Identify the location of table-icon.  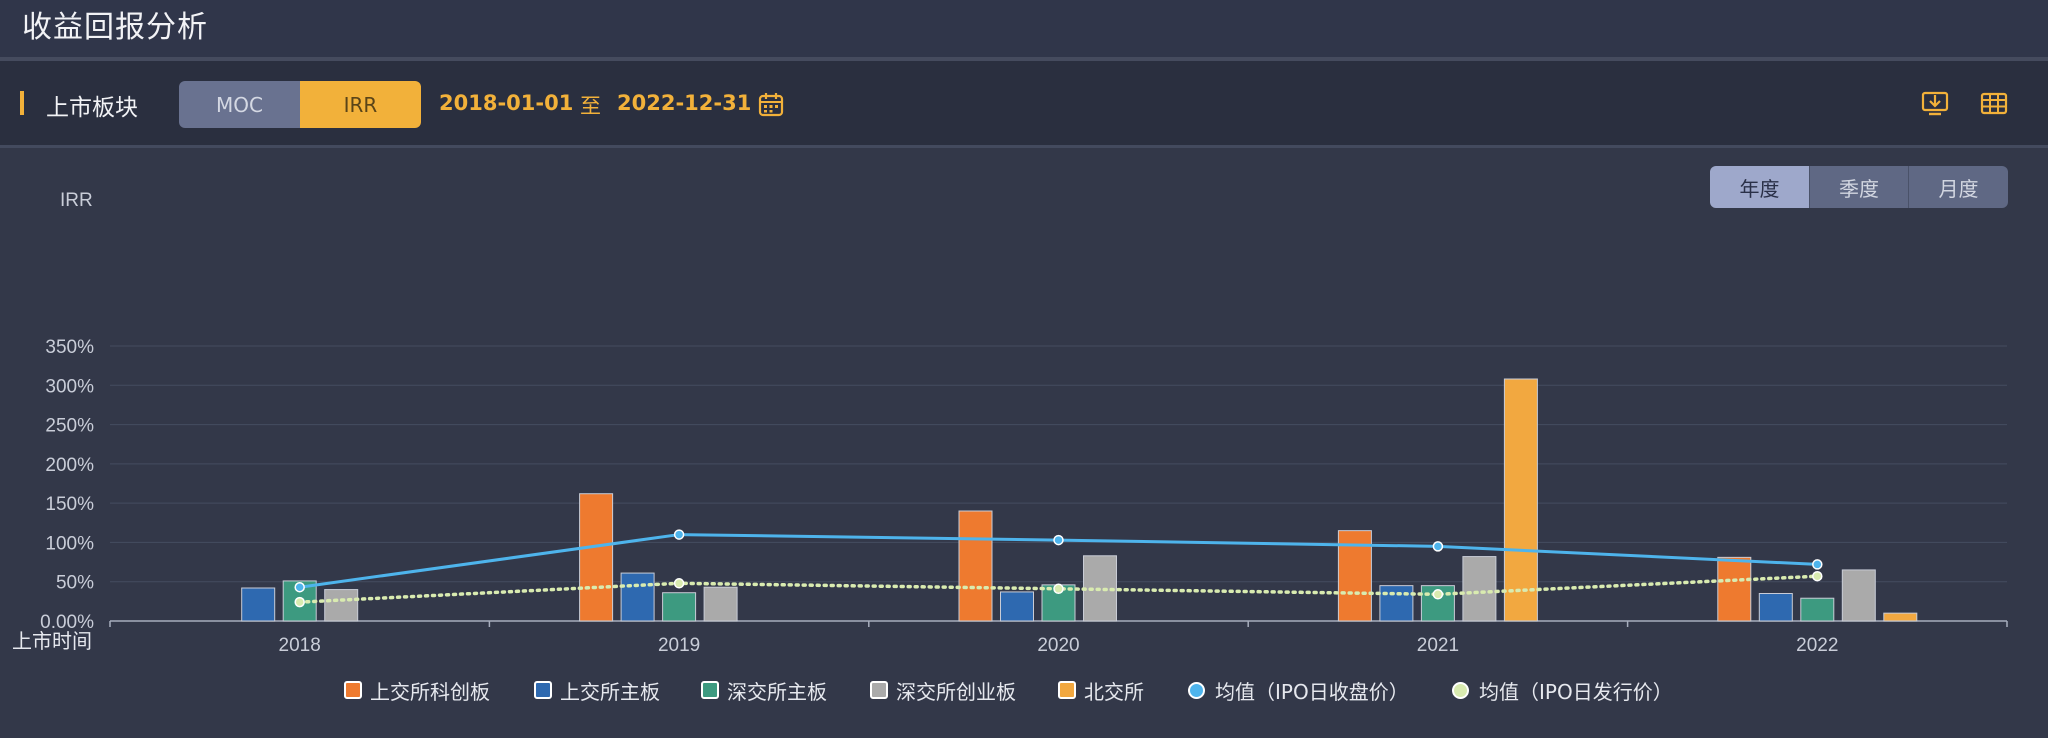
(1994, 104).